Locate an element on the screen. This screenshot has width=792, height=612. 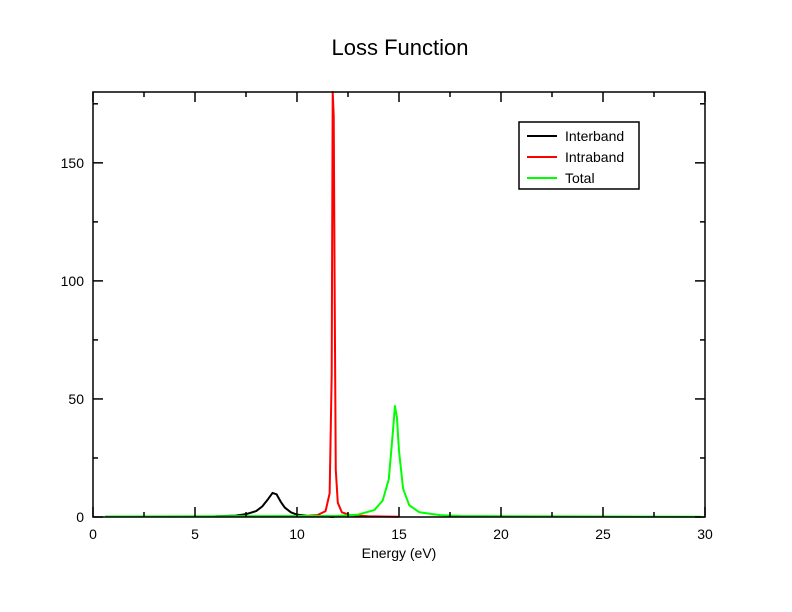
series-line-total is located at coordinates (403, 461).